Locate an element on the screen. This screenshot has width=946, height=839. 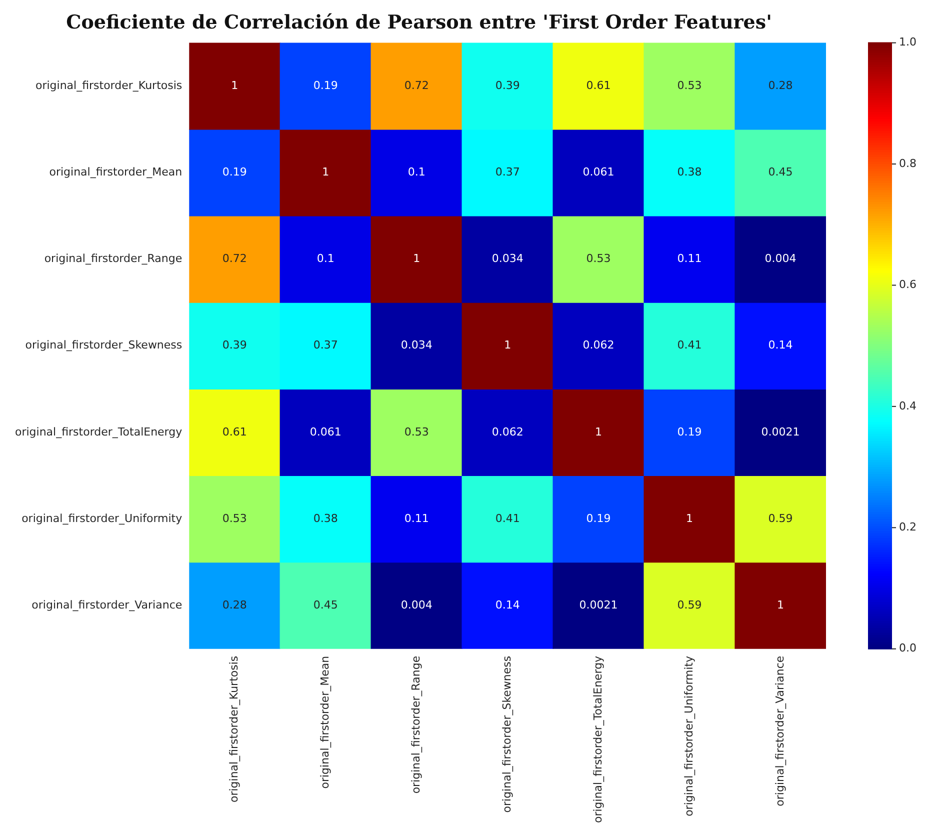
y-tick-label: original_firstorder_Kurtosis is located at coordinates (108, 85).